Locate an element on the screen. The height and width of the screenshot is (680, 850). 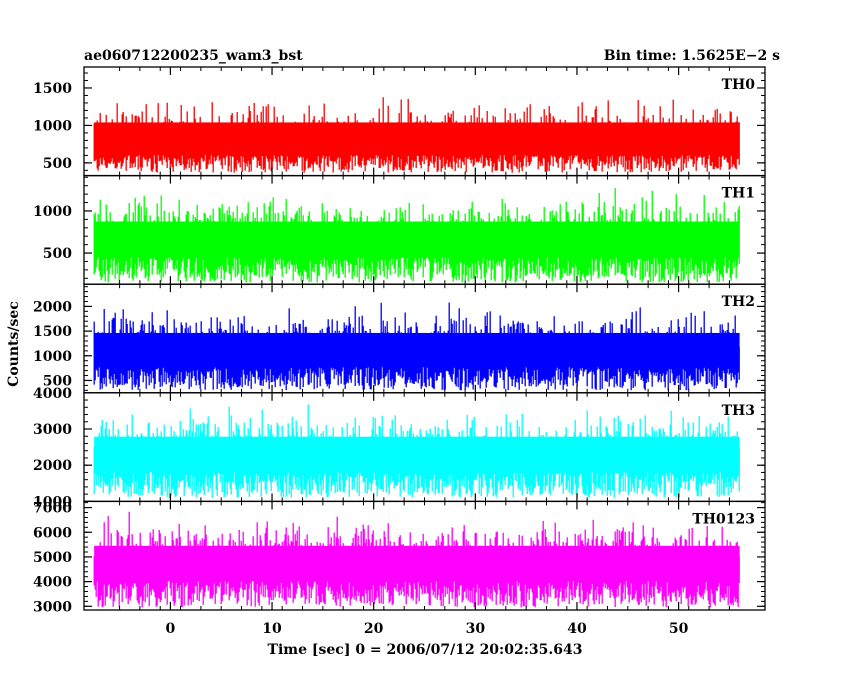
x-tick-label: 40 is located at coordinates (577, 629).